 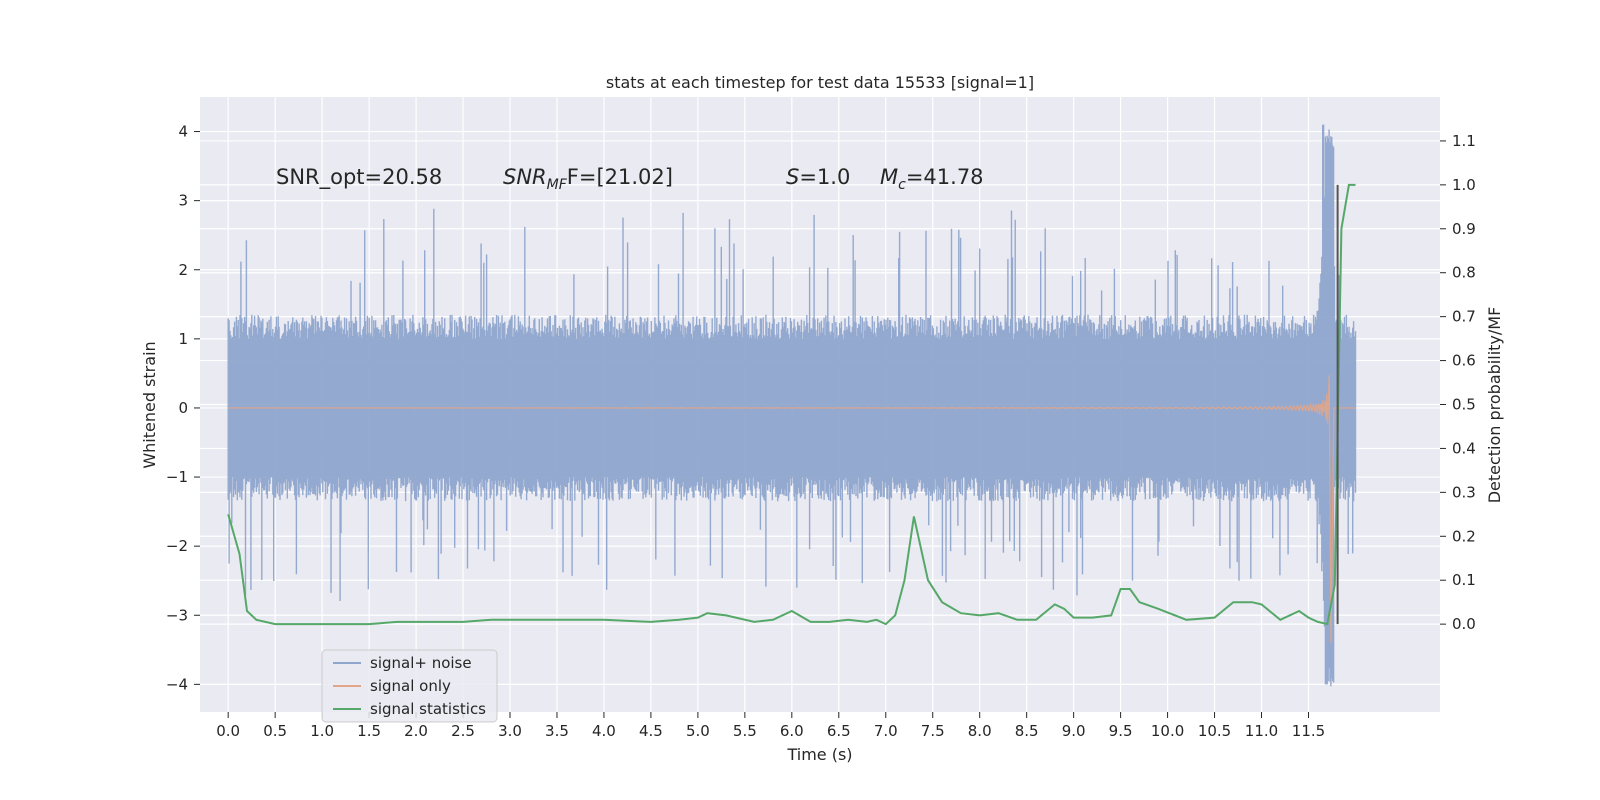 What do you see at coordinates (819, 754) in the screenshot?
I see `x-axis-label: Time (s)` at bounding box center [819, 754].